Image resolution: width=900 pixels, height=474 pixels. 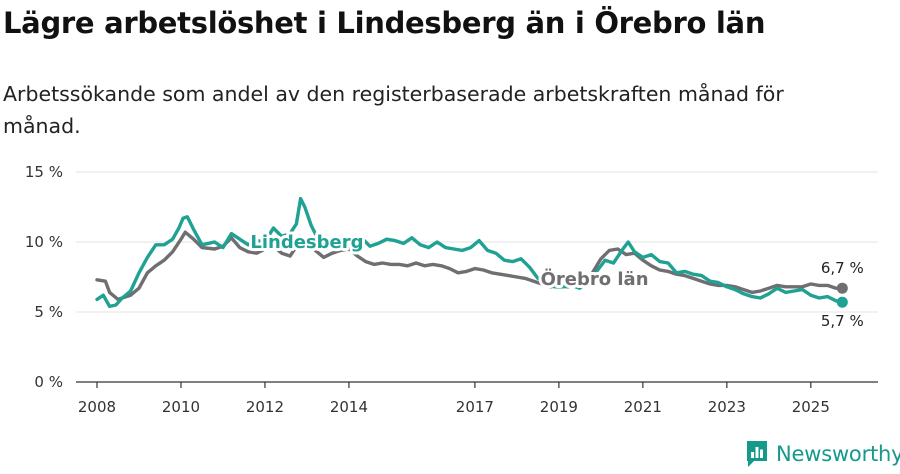 What do you see at coordinates (842, 268) in the screenshot?
I see `end-label-orebro-lan: 6,7 %` at bounding box center [842, 268].